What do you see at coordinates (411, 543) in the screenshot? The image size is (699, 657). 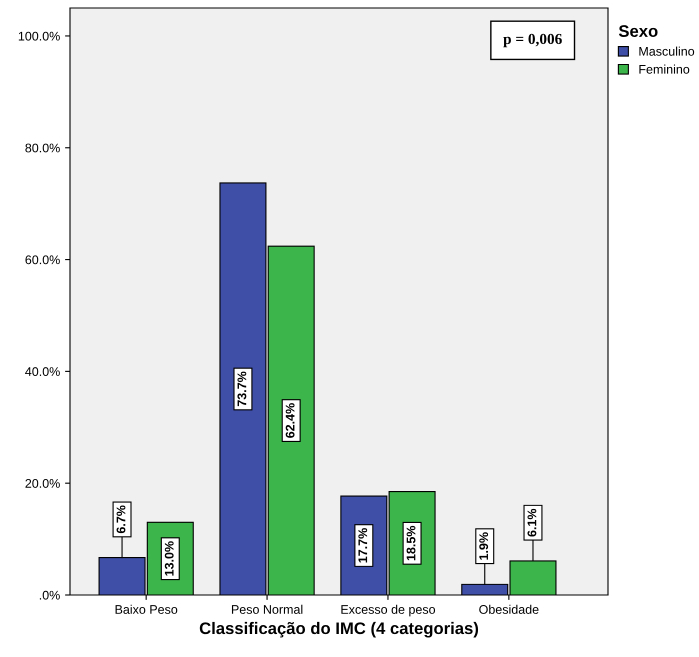 I see `text: 18.5%` at bounding box center [411, 543].